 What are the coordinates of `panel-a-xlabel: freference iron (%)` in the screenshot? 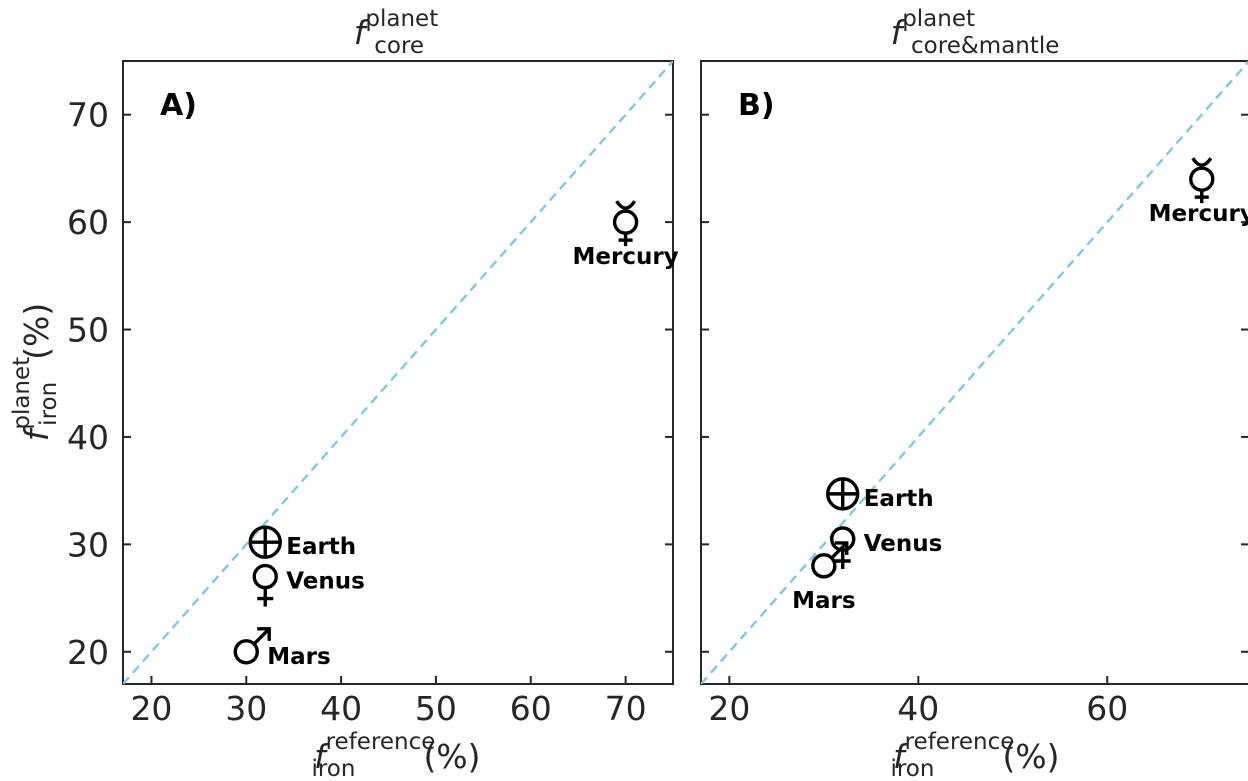 It's located at (395, 755).